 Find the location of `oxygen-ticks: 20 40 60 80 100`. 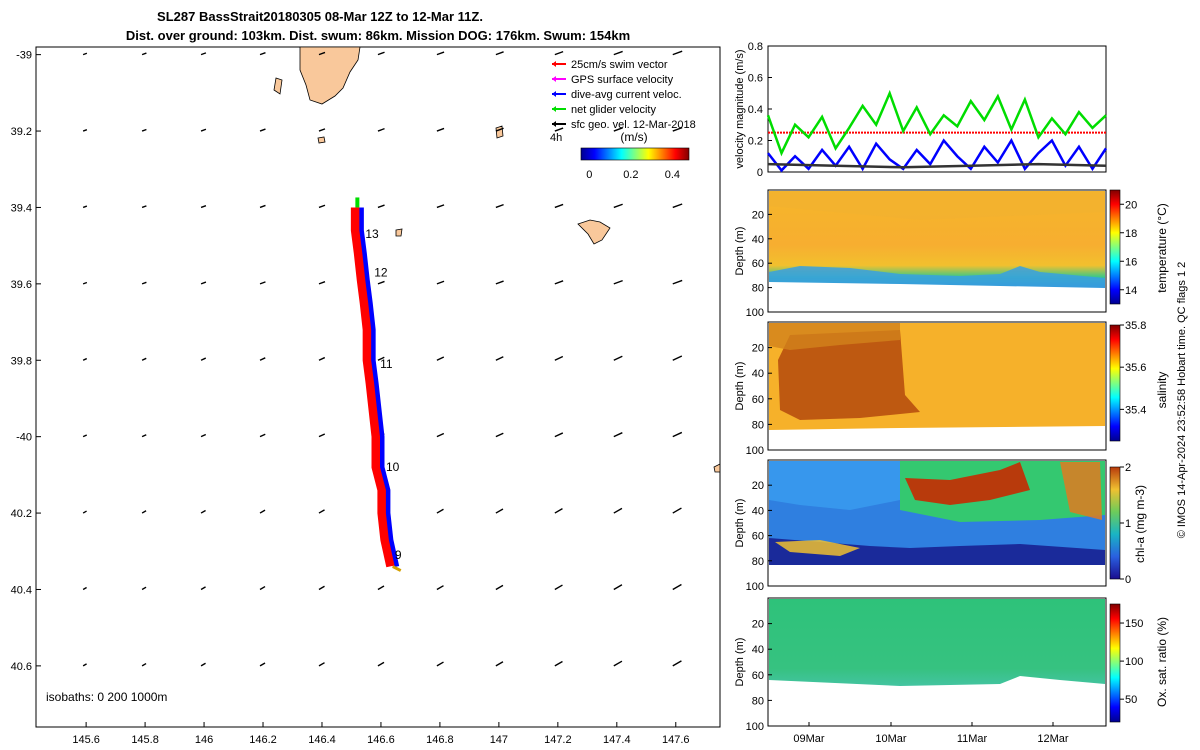

oxygen-ticks: 20 40 60 80 100 is located at coordinates (759, 676).